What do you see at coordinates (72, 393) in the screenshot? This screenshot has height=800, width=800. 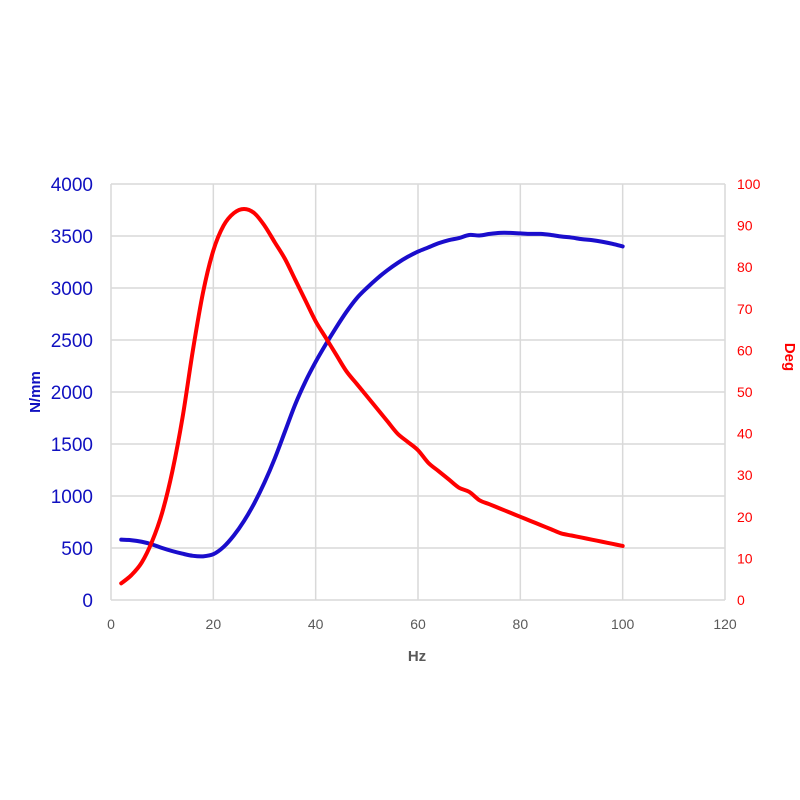 I see `y-left-tick-label: 2000` at bounding box center [72, 393].